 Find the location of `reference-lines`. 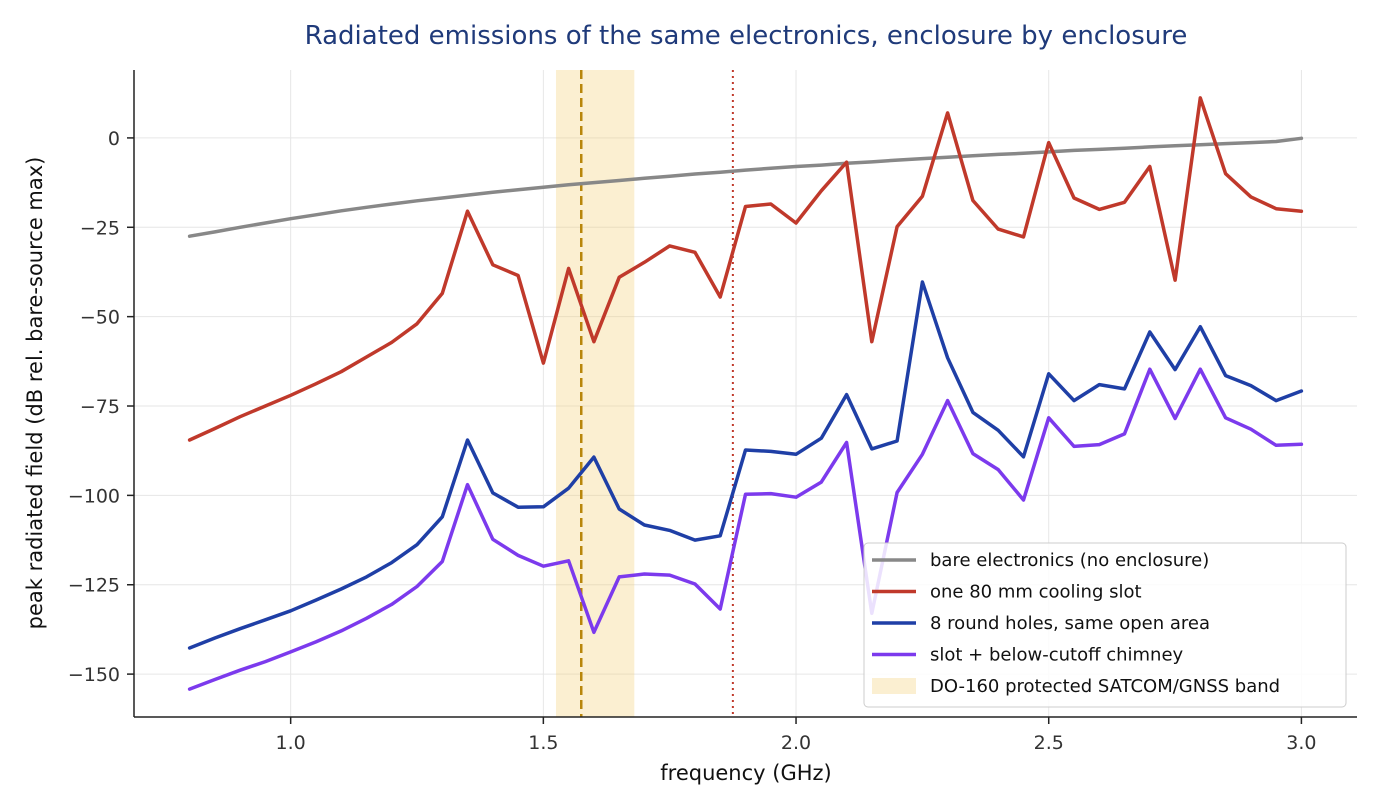

reference-lines is located at coordinates (657, 393).